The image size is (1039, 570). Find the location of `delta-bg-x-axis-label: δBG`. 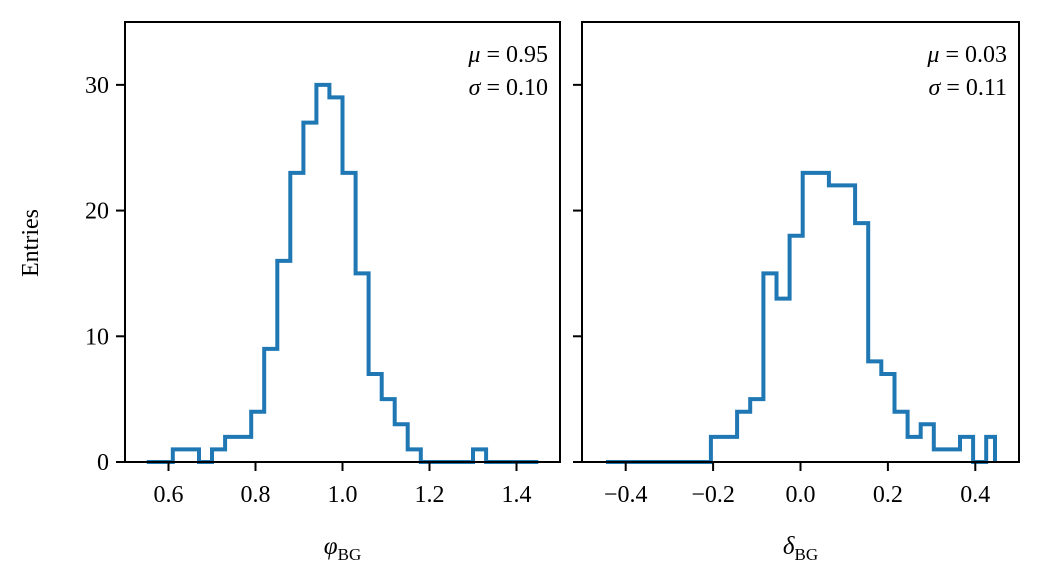

delta-bg-x-axis-label: δBG is located at coordinates (800, 548).